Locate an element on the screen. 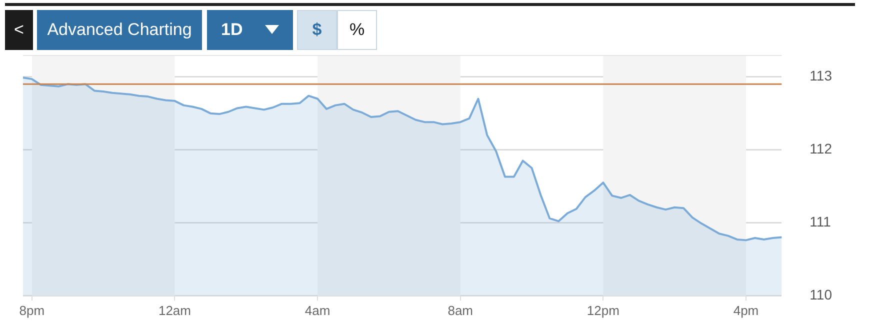 This screenshot has height=332, width=870. y-tick-label: 112 is located at coordinates (821, 148).